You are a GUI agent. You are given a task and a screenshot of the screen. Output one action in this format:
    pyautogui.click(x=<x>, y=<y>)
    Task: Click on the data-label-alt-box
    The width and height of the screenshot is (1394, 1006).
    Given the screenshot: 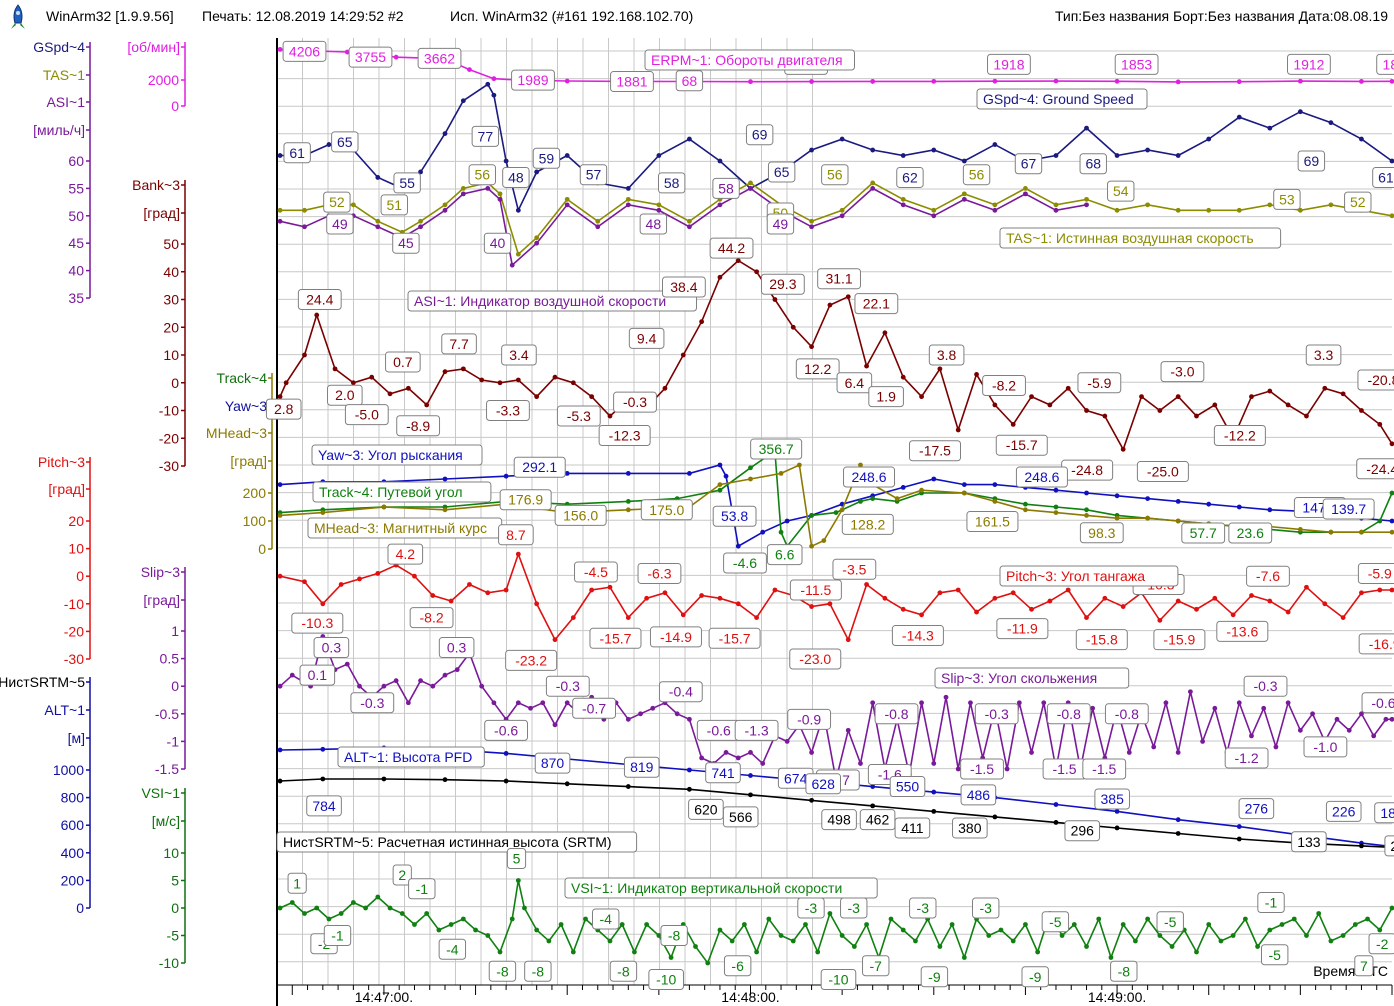 What is the action you would take?
    pyautogui.click(x=907, y=787)
    